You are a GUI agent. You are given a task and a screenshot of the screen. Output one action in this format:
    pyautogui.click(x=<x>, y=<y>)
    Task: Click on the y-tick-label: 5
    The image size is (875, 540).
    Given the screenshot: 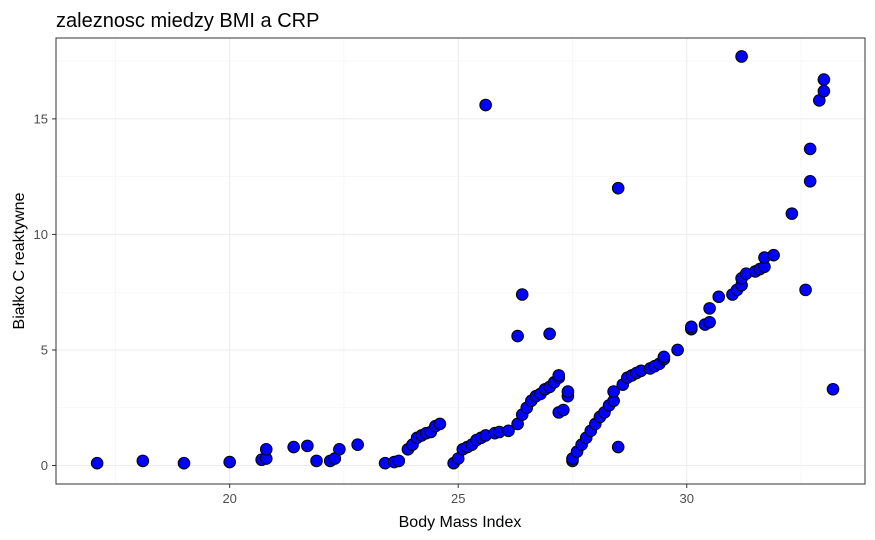 What is the action you would take?
    pyautogui.click(x=44, y=349)
    